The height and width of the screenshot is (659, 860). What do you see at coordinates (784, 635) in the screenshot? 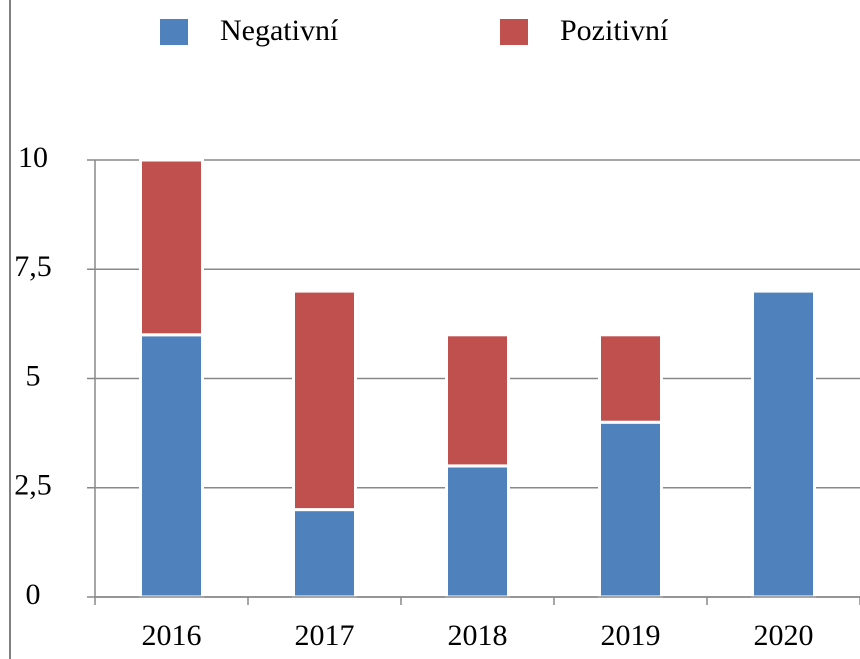
I see `x-tick-label: 2020` at bounding box center [784, 635].